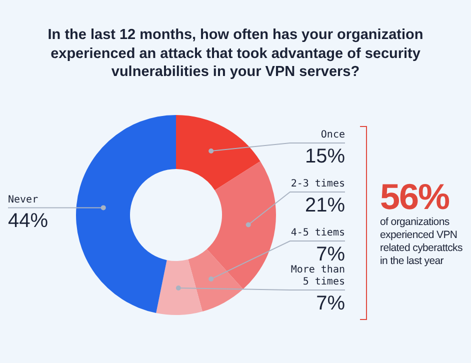 This screenshot has width=471, height=363. Describe the element at coordinates (415, 196) in the screenshot. I see `text: 56%` at that location.